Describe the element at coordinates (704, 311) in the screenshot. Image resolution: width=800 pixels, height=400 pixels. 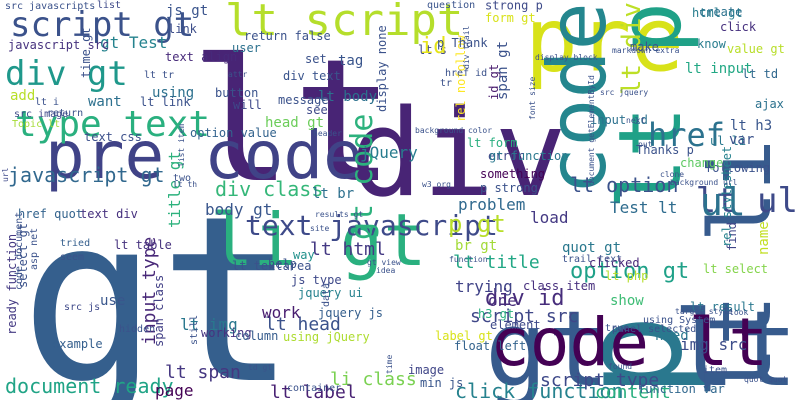
I see `cloud-word: target style` at that location.